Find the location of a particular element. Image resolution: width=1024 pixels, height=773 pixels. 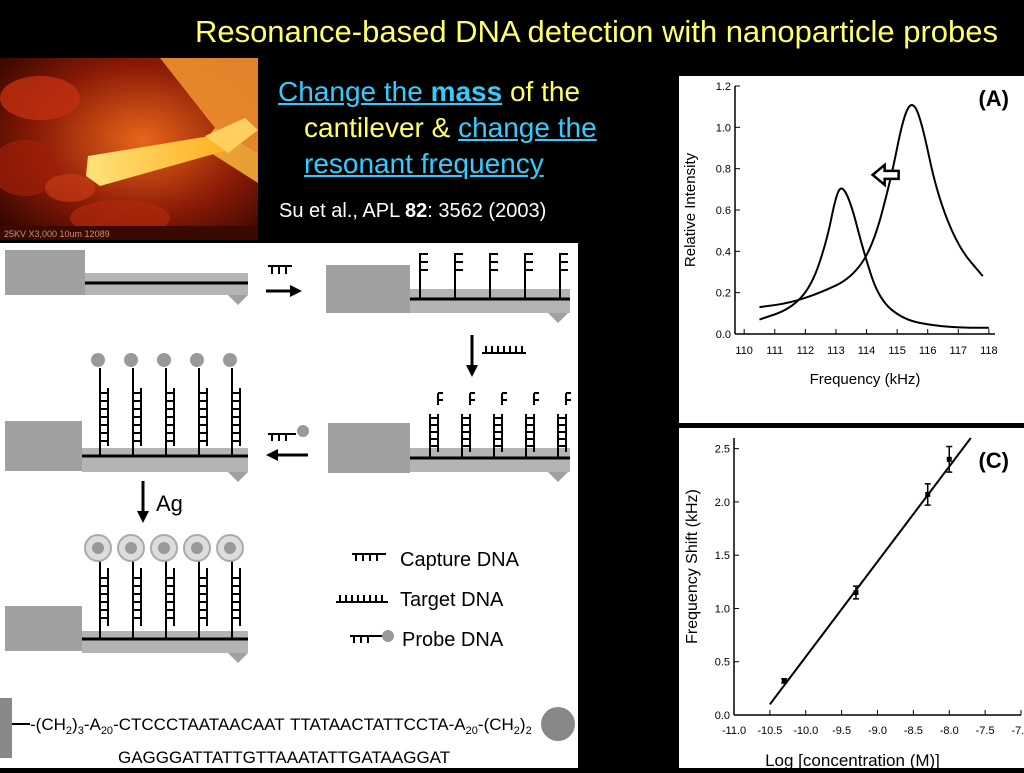

citation: Su et al., APL 82: 3562 (2003) is located at coordinates (412, 211).